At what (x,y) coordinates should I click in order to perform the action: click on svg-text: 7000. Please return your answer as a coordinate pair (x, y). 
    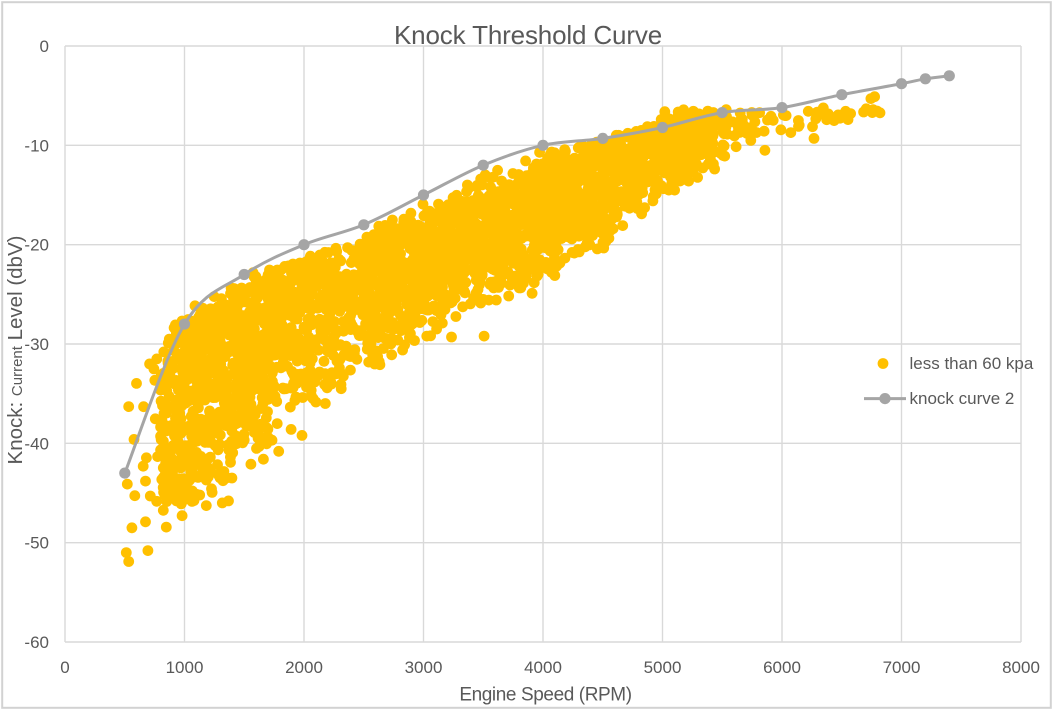
    Looking at the image, I should click on (902, 667).